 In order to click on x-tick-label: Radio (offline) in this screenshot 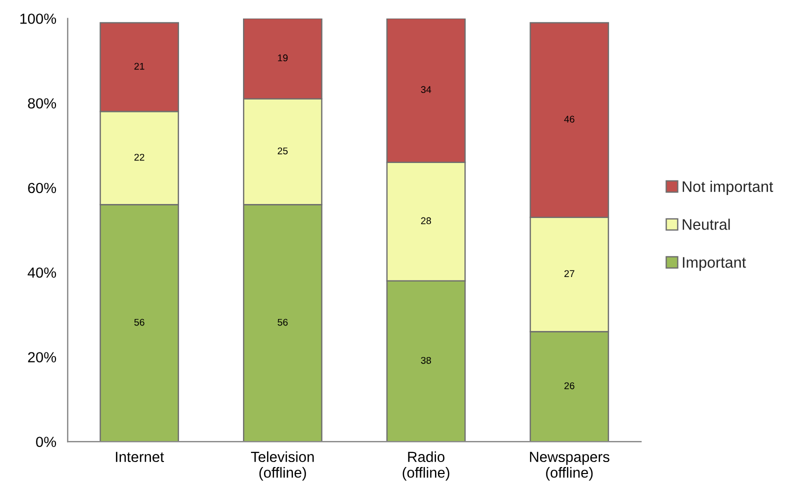, I will do `click(426, 466)`.